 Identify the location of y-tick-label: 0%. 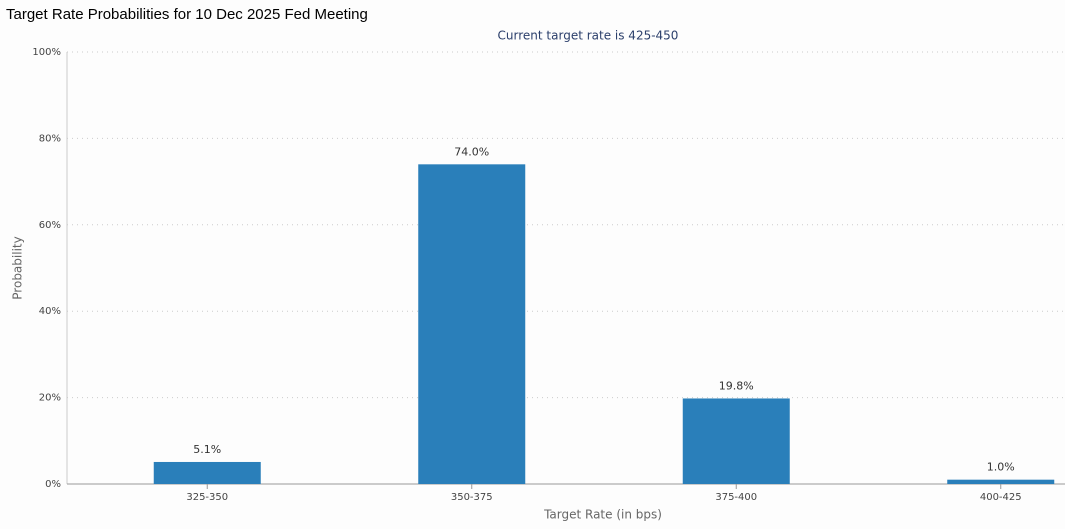
(53, 484).